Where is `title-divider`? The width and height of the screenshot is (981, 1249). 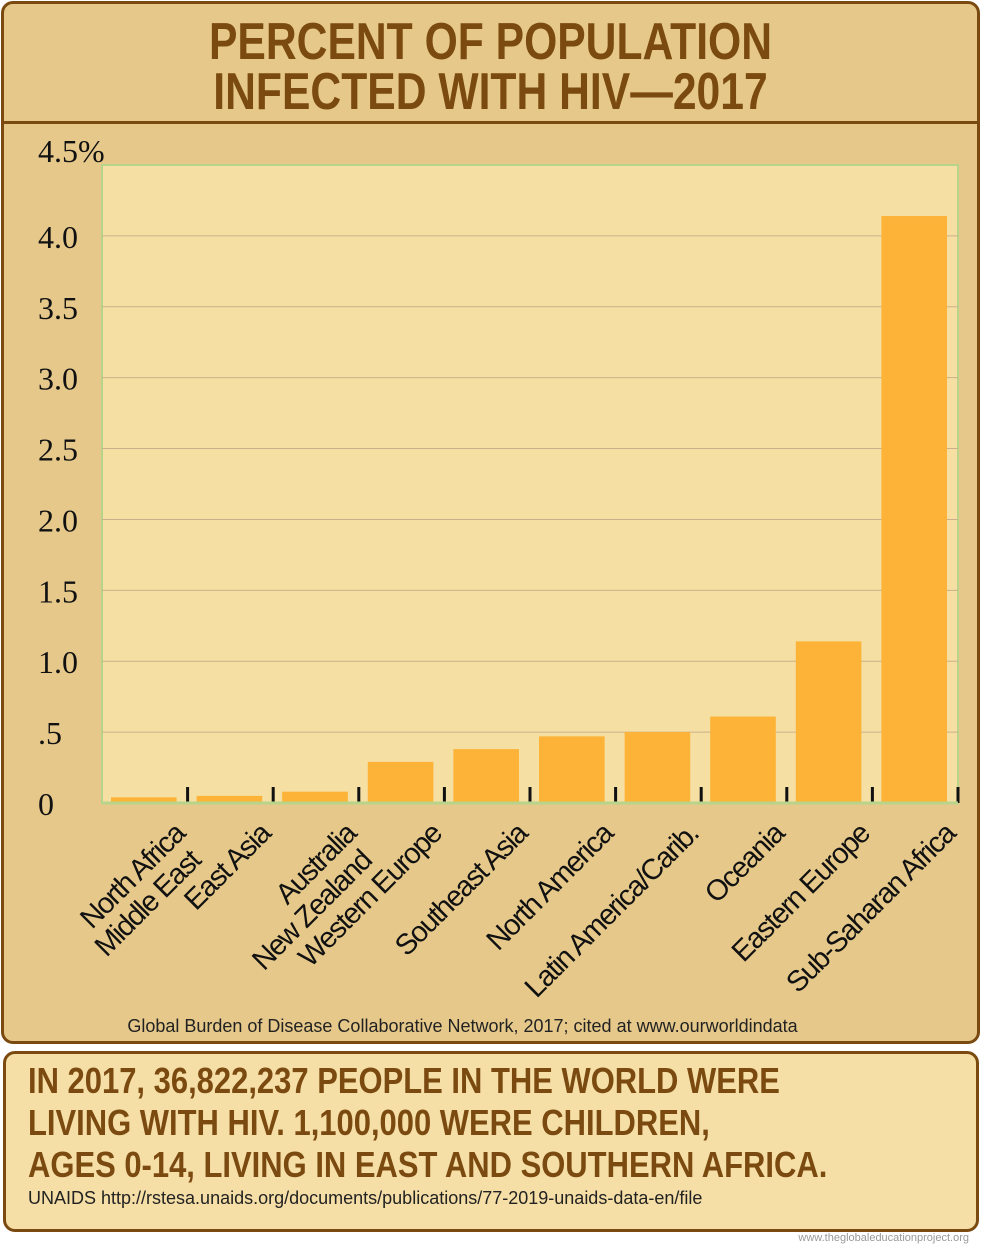
title-divider is located at coordinates (490, 122).